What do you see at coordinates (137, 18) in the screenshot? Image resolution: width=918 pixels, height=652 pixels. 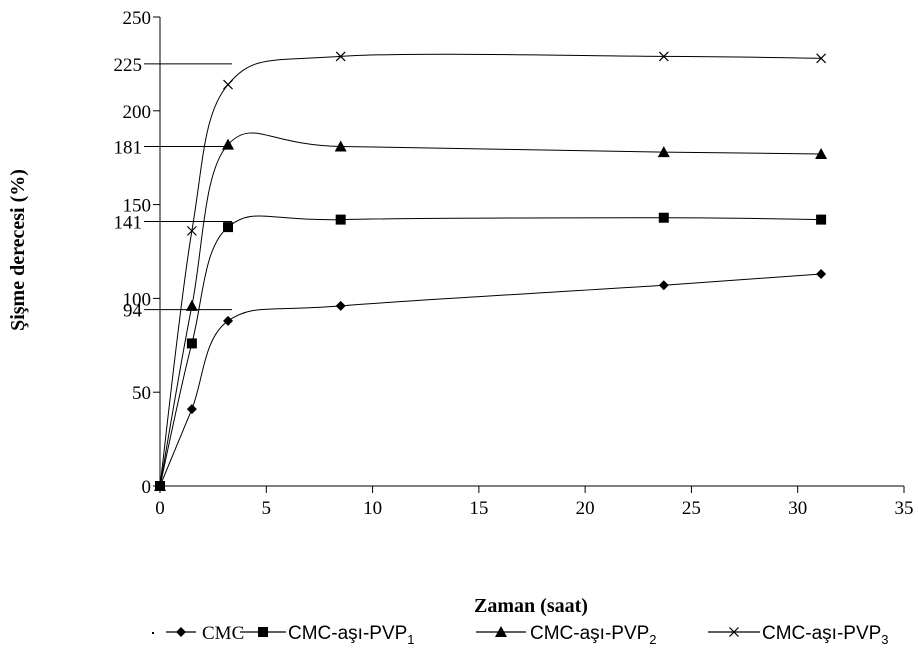 I see `y-tick-label: 250` at bounding box center [137, 18].